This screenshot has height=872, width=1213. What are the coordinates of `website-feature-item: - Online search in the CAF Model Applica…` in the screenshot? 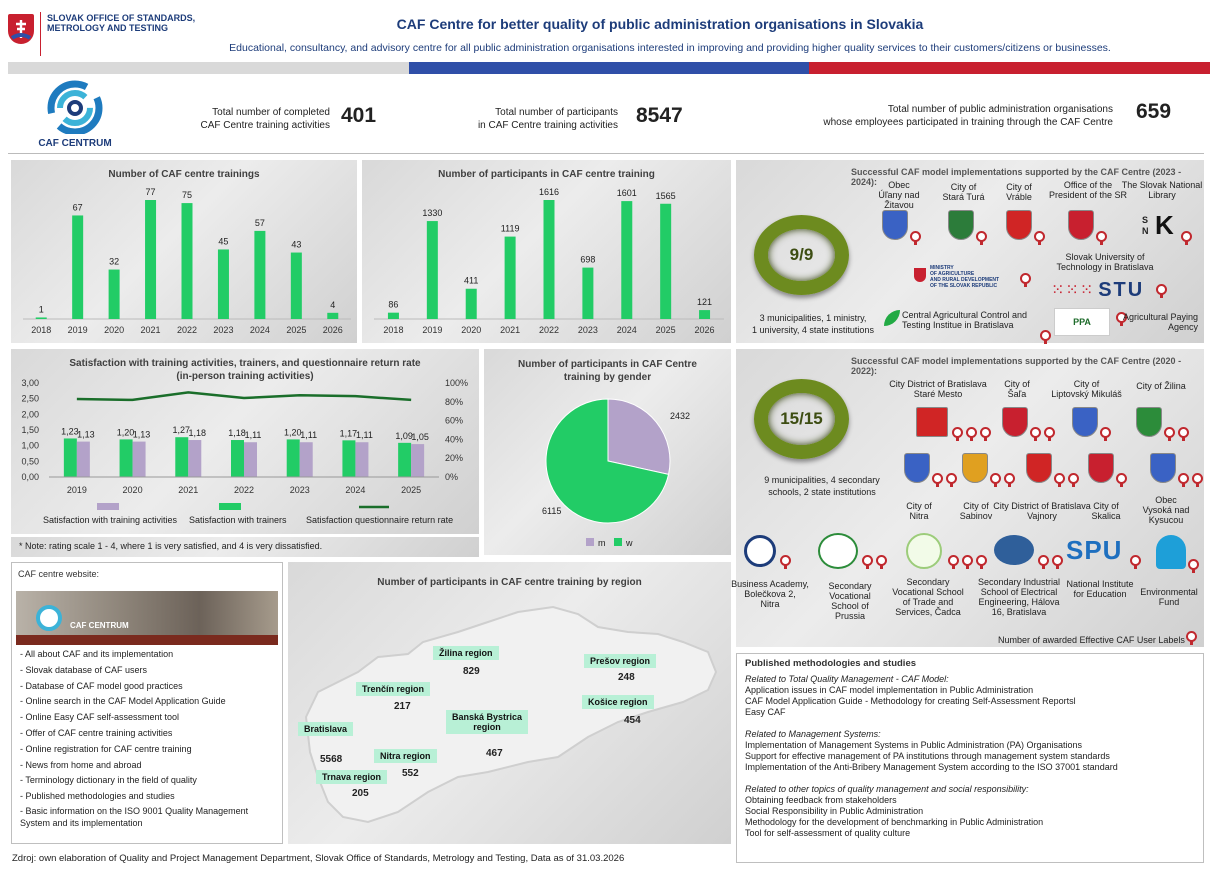 It's located at (123, 701).